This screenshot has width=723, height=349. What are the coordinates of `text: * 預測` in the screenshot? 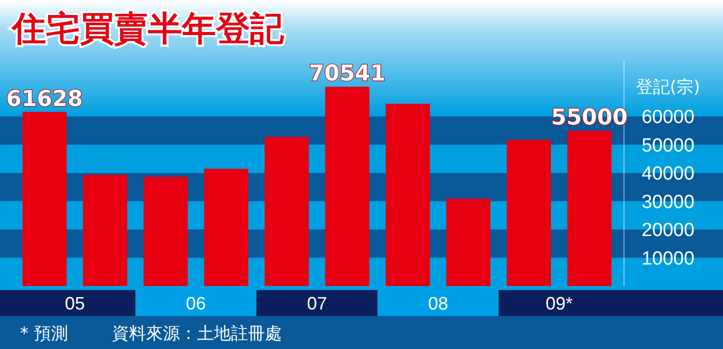 It's located at (44, 334).